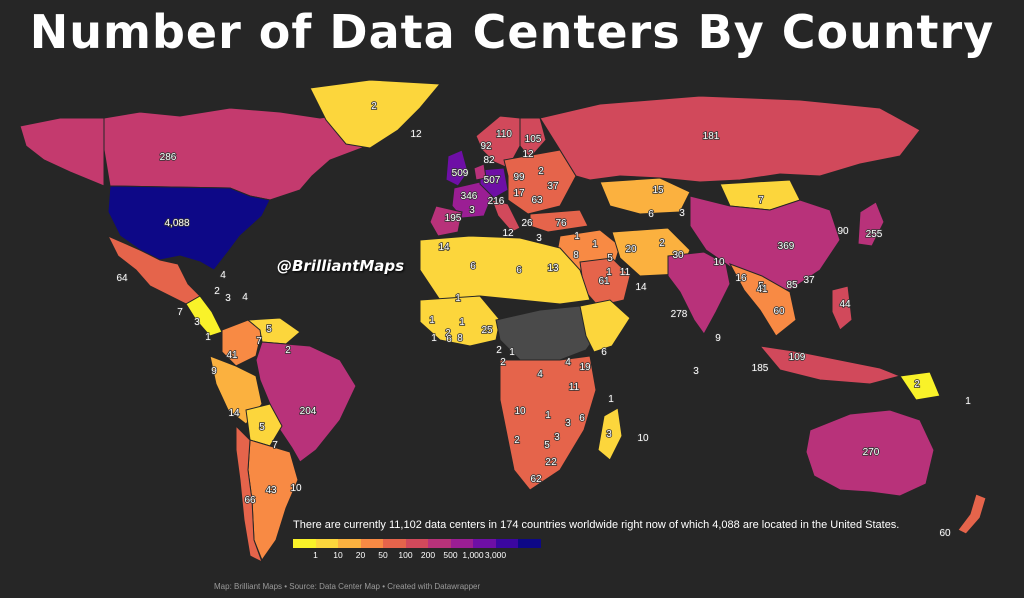  Describe the element at coordinates (306, 402) in the screenshot. I see `country-brazil` at that location.